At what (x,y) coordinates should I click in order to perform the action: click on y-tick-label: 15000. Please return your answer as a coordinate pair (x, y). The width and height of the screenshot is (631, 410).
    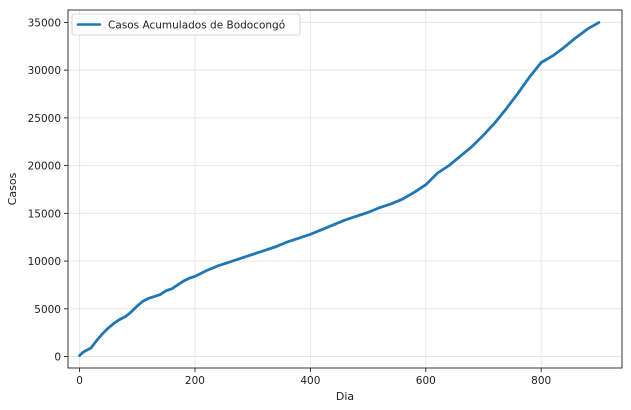
    Looking at the image, I should click on (44, 214).